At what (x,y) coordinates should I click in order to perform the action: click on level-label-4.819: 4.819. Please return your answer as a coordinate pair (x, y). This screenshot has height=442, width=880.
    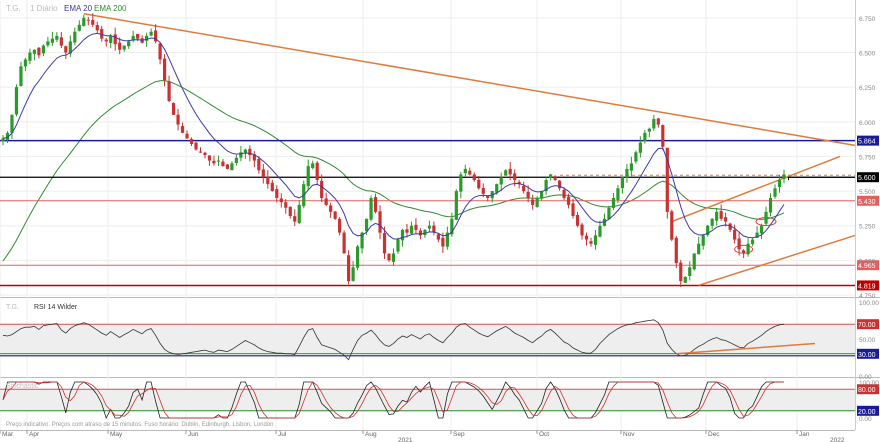
    Looking at the image, I should click on (867, 286).